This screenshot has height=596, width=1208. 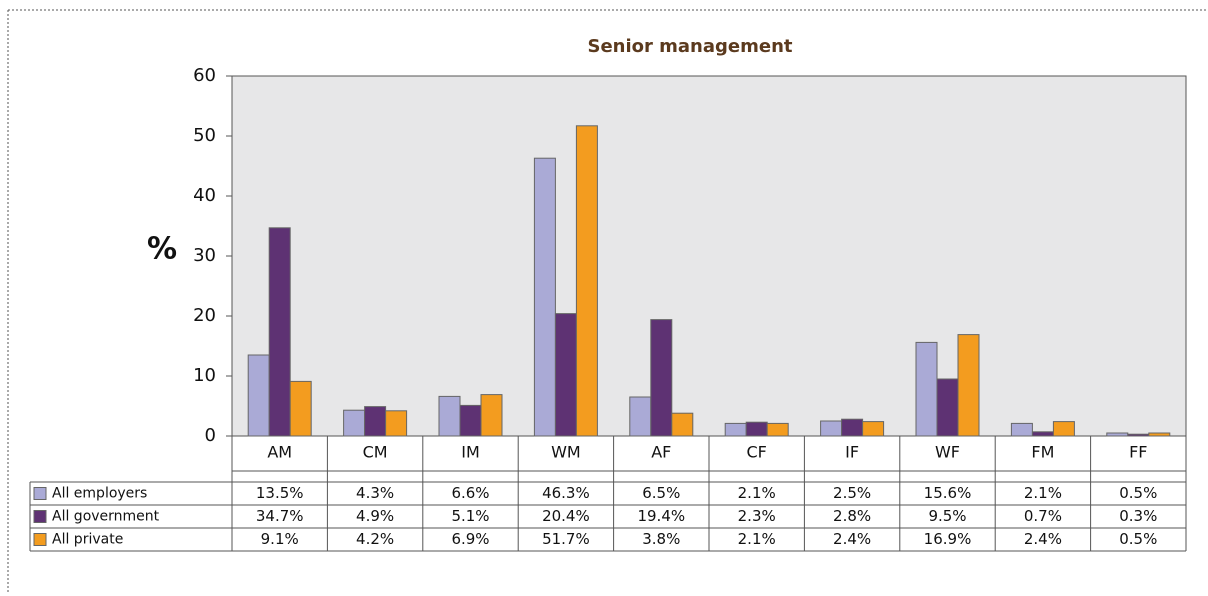 I want to click on table-value: 34.7%, so click(x=280, y=516).